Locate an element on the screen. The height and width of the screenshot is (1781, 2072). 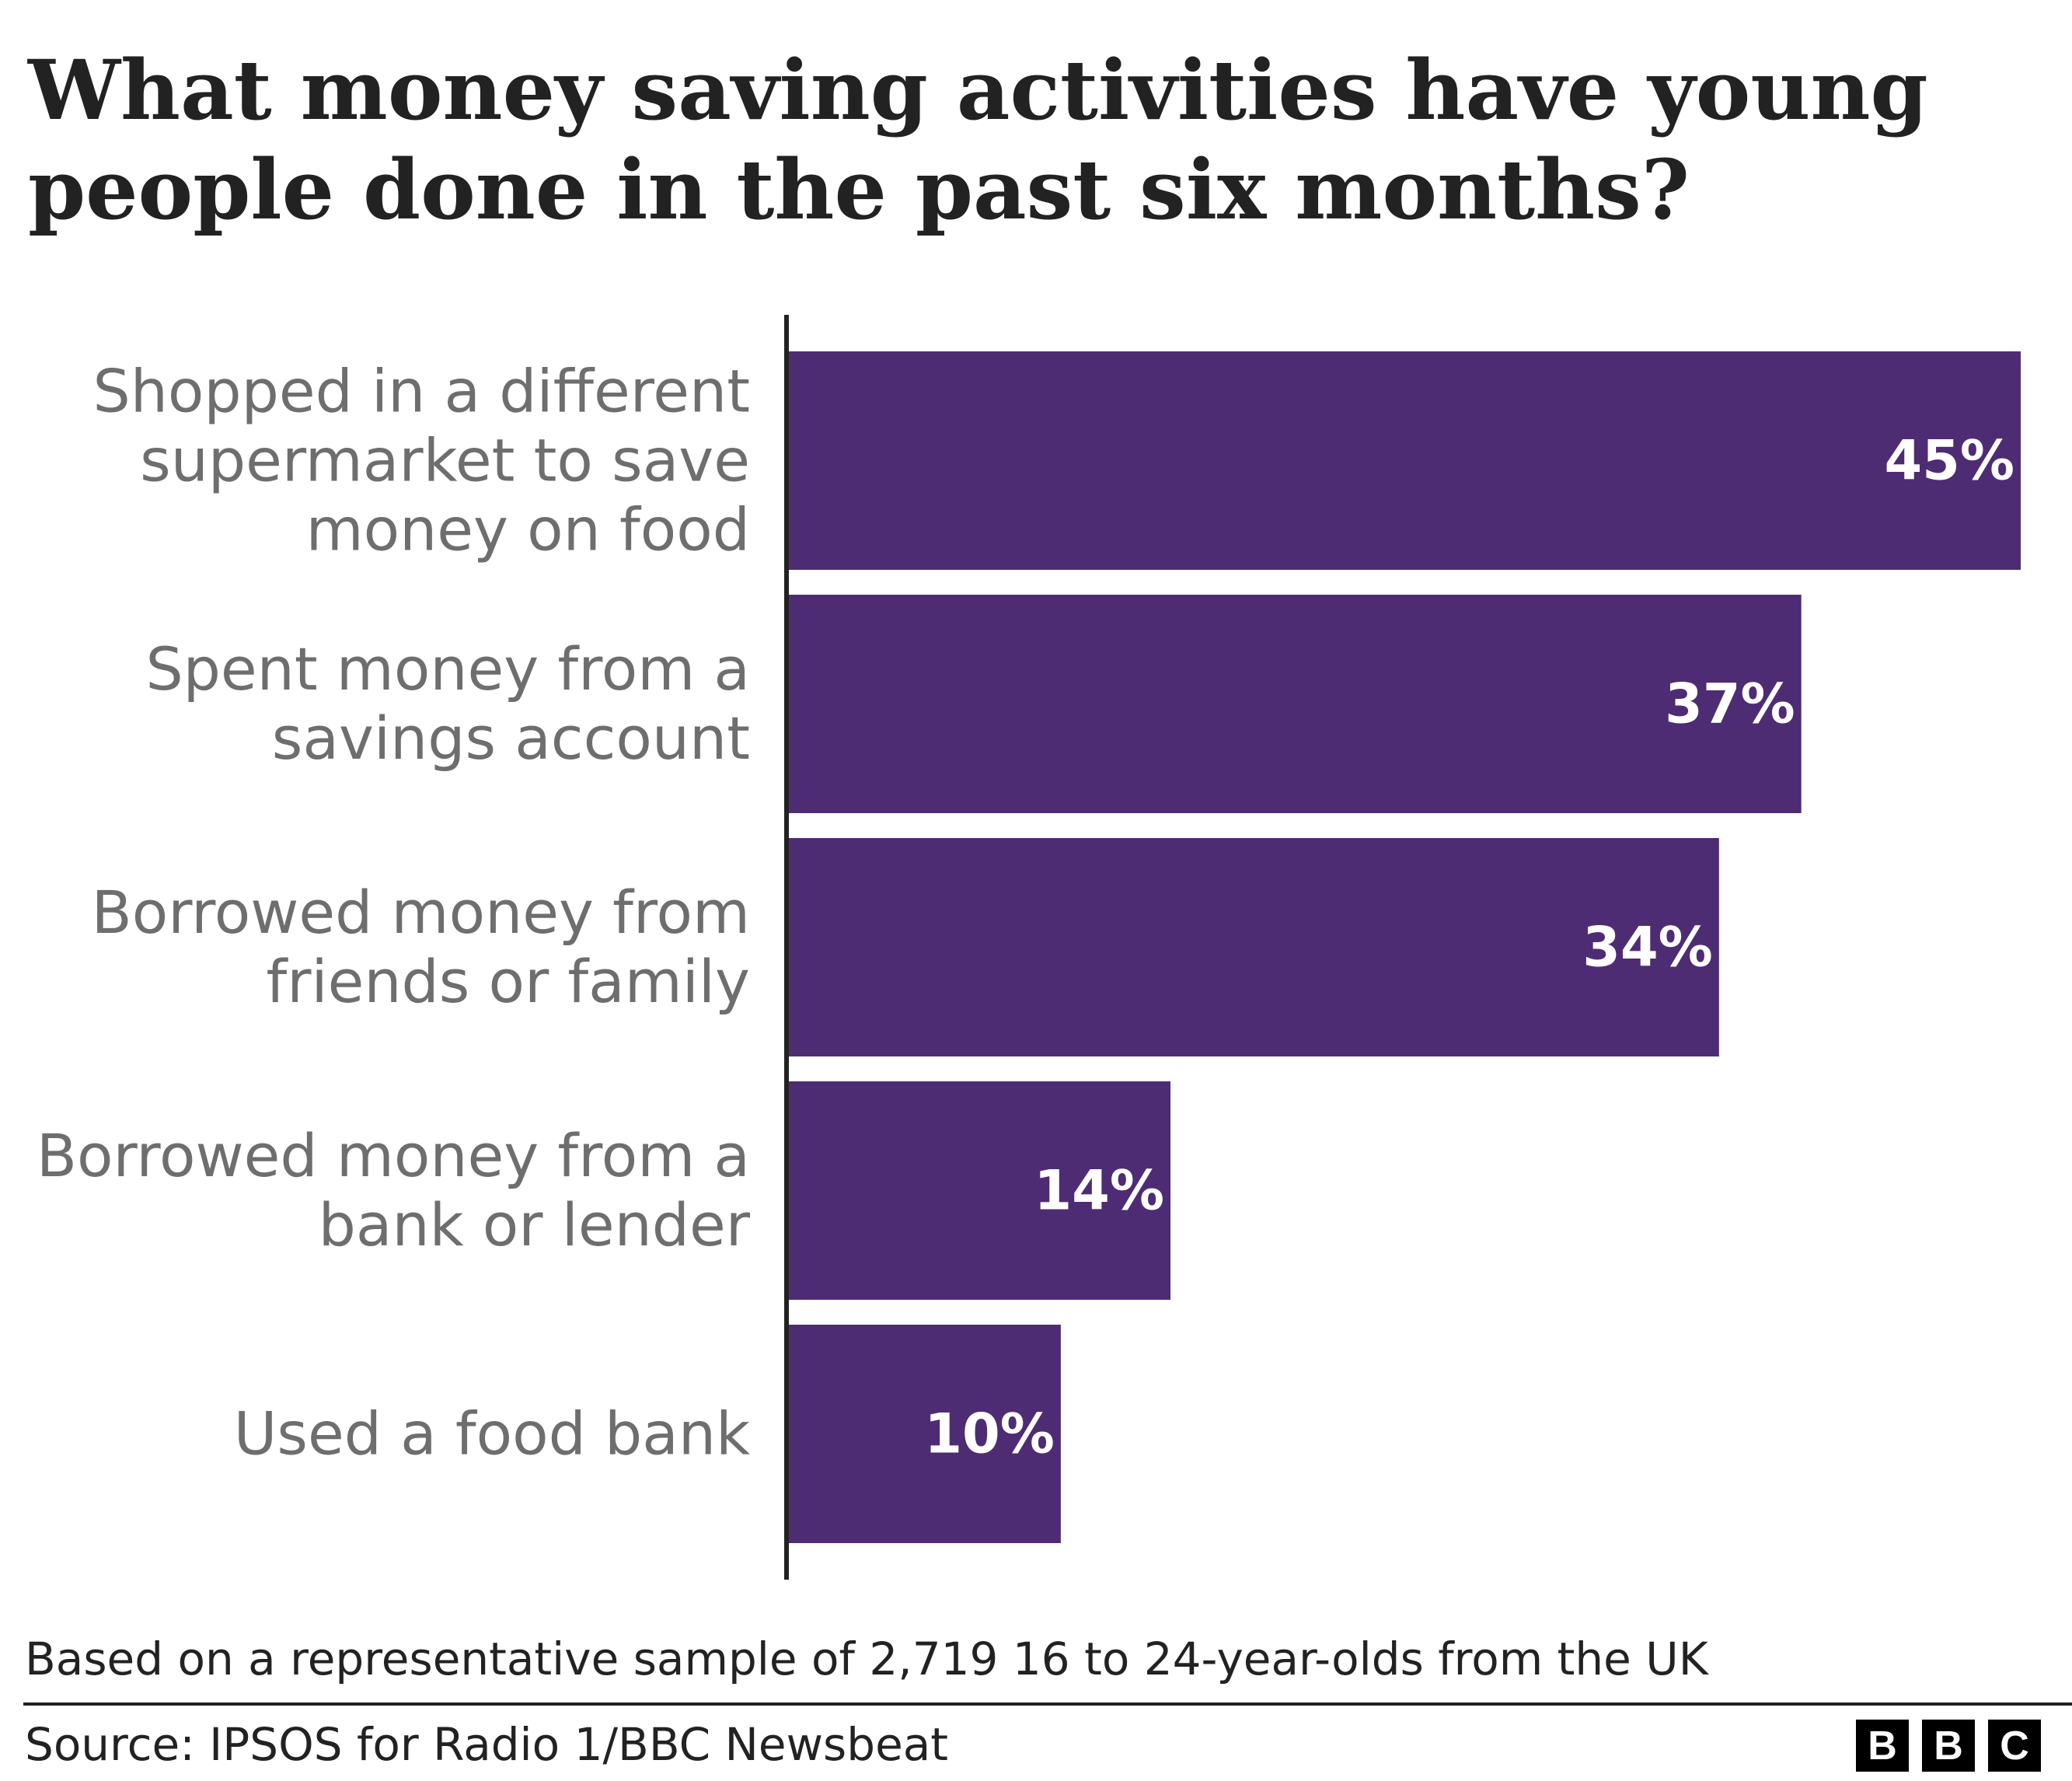
source-note: Source: IPSOS for Radio 1/BBC Newsbeat is located at coordinates (487, 1744).